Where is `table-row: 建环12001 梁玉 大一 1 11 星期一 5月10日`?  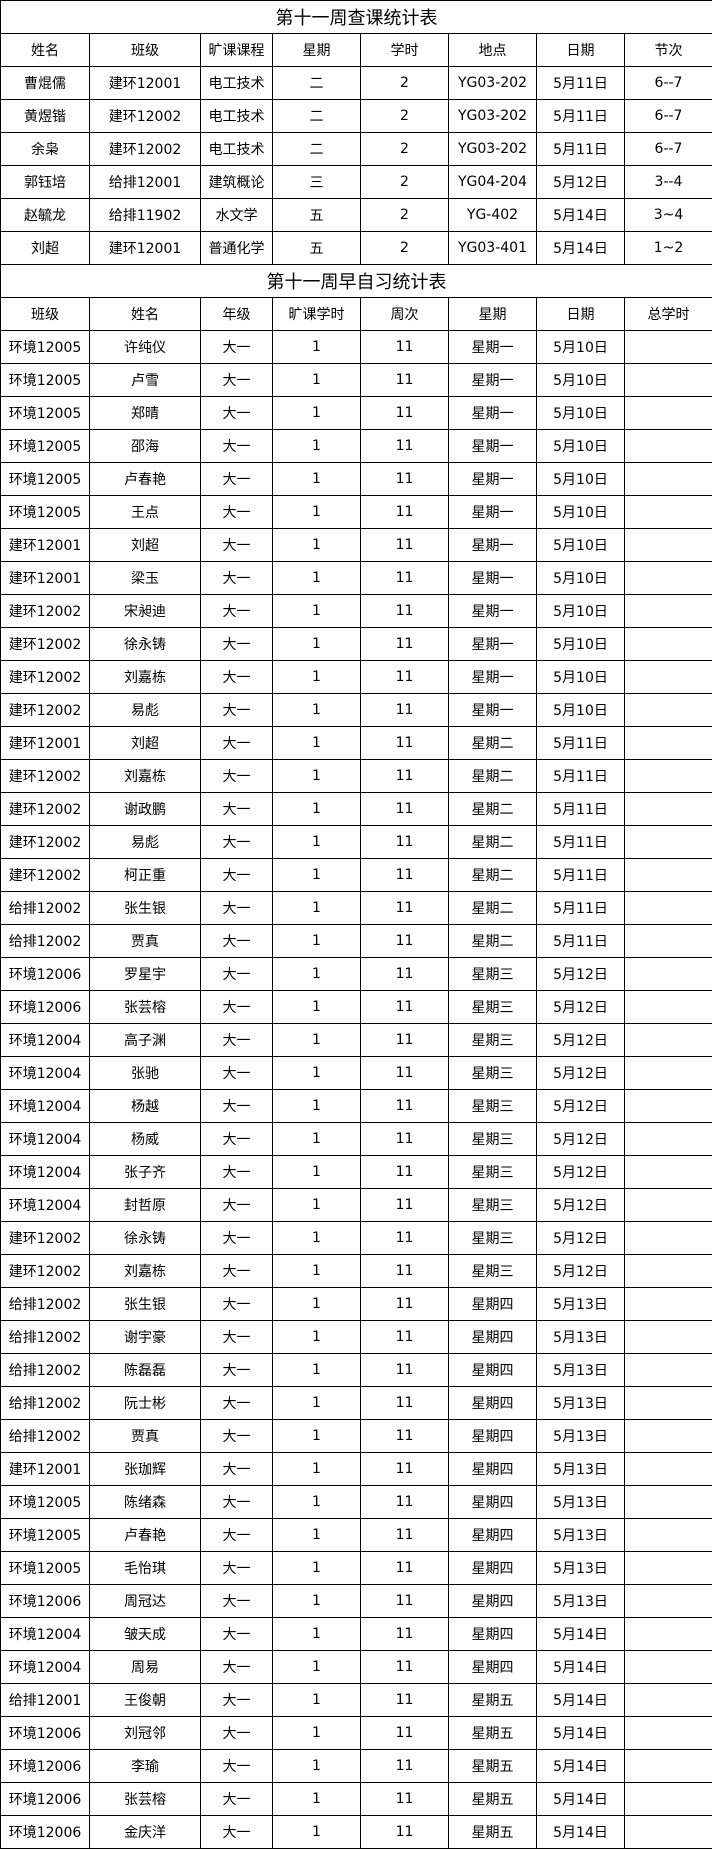 table-row: 建环12001 梁玉 大一 1 11 星期一 5月10日 is located at coordinates (356, 578).